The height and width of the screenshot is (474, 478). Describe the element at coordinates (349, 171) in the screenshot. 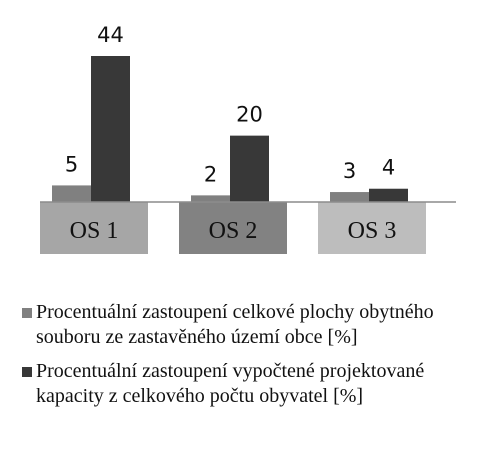

I see `value-label: 3` at that location.